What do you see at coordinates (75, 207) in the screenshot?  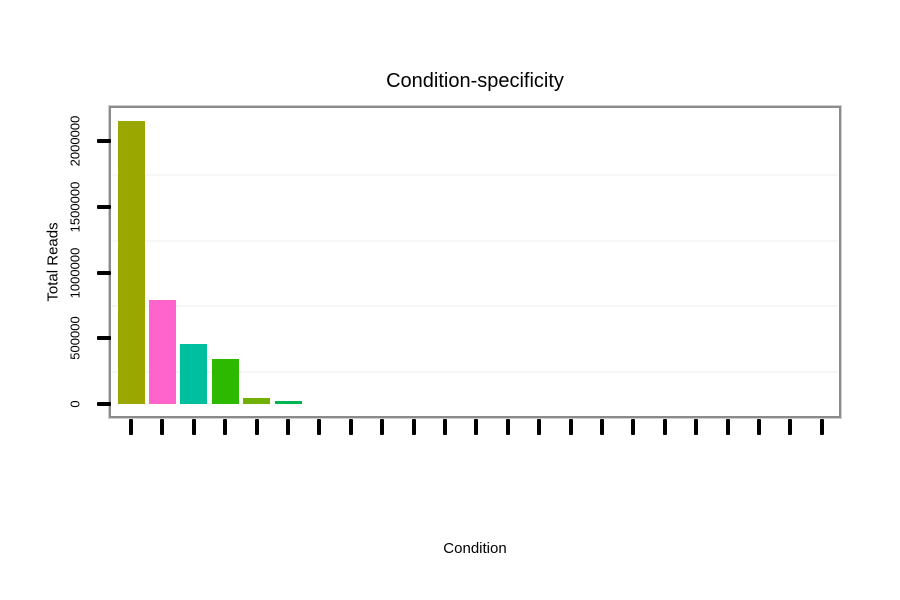 I see `y-tick-label: 1500000` at bounding box center [75, 207].